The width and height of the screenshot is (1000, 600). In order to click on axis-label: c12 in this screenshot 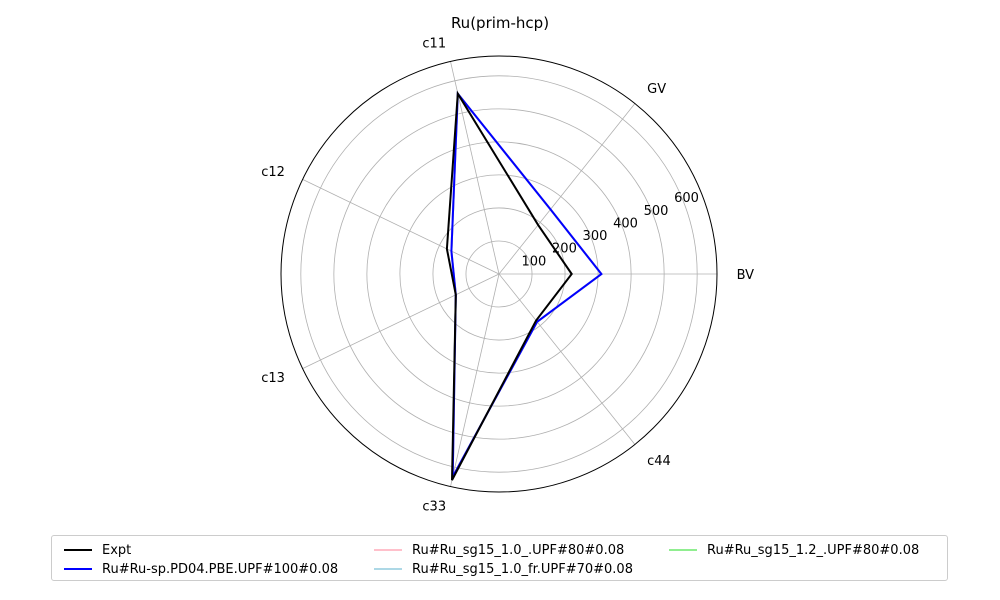, I will do `click(273, 172)`.